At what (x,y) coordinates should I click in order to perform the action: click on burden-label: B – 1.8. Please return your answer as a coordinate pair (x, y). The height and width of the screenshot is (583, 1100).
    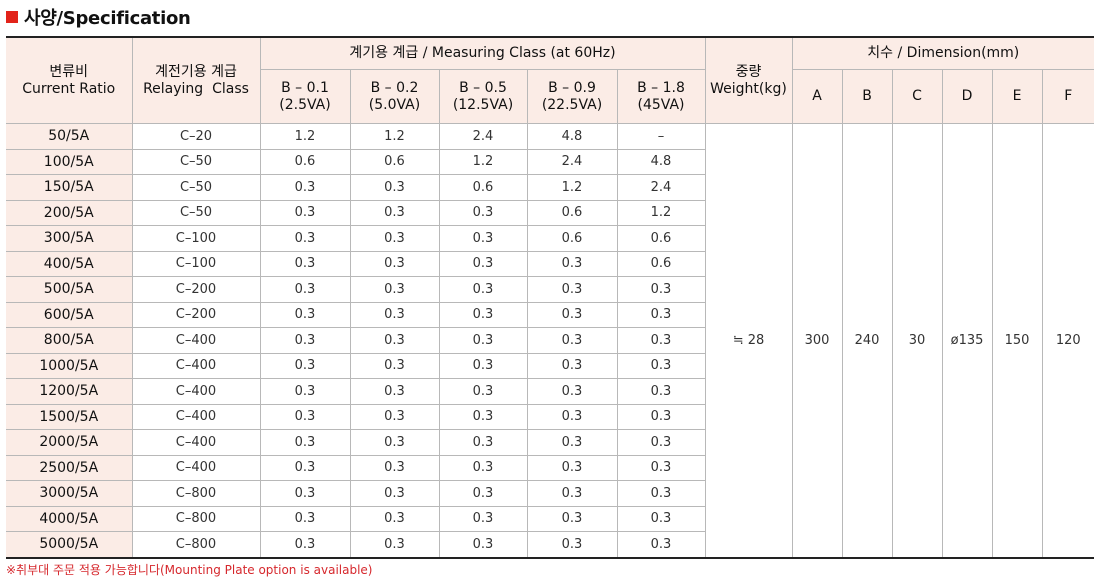
    Looking at the image, I should click on (661, 87).